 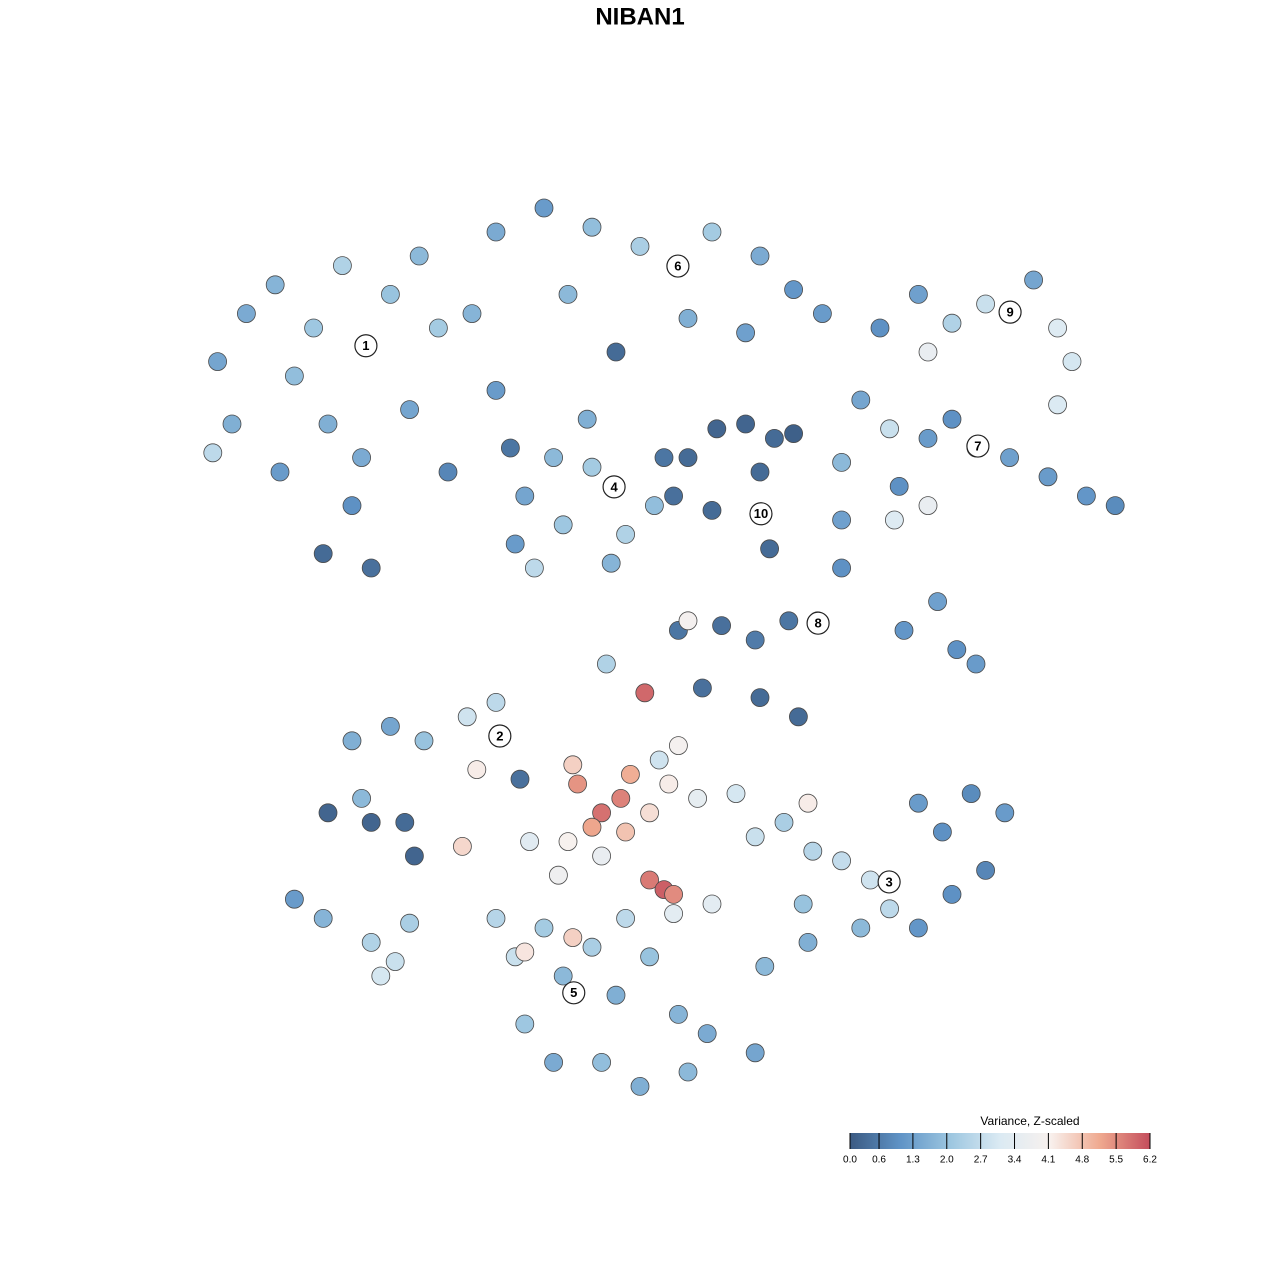 I want to click on colorbar-tick-label: 4.1, so click(x=1048, y=1160).